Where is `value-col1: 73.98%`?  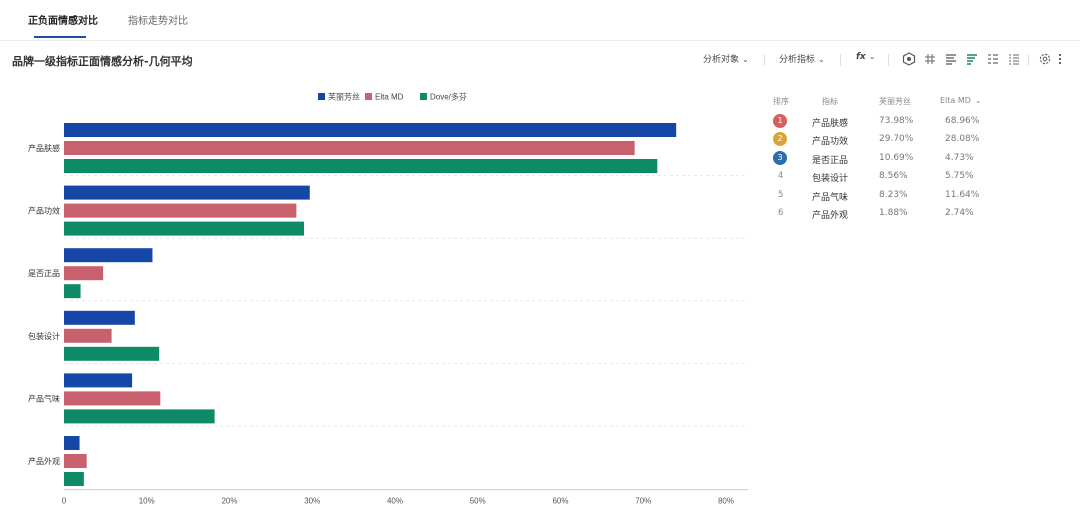 value-col1: 73.98% is located at coordinates (896, 121).